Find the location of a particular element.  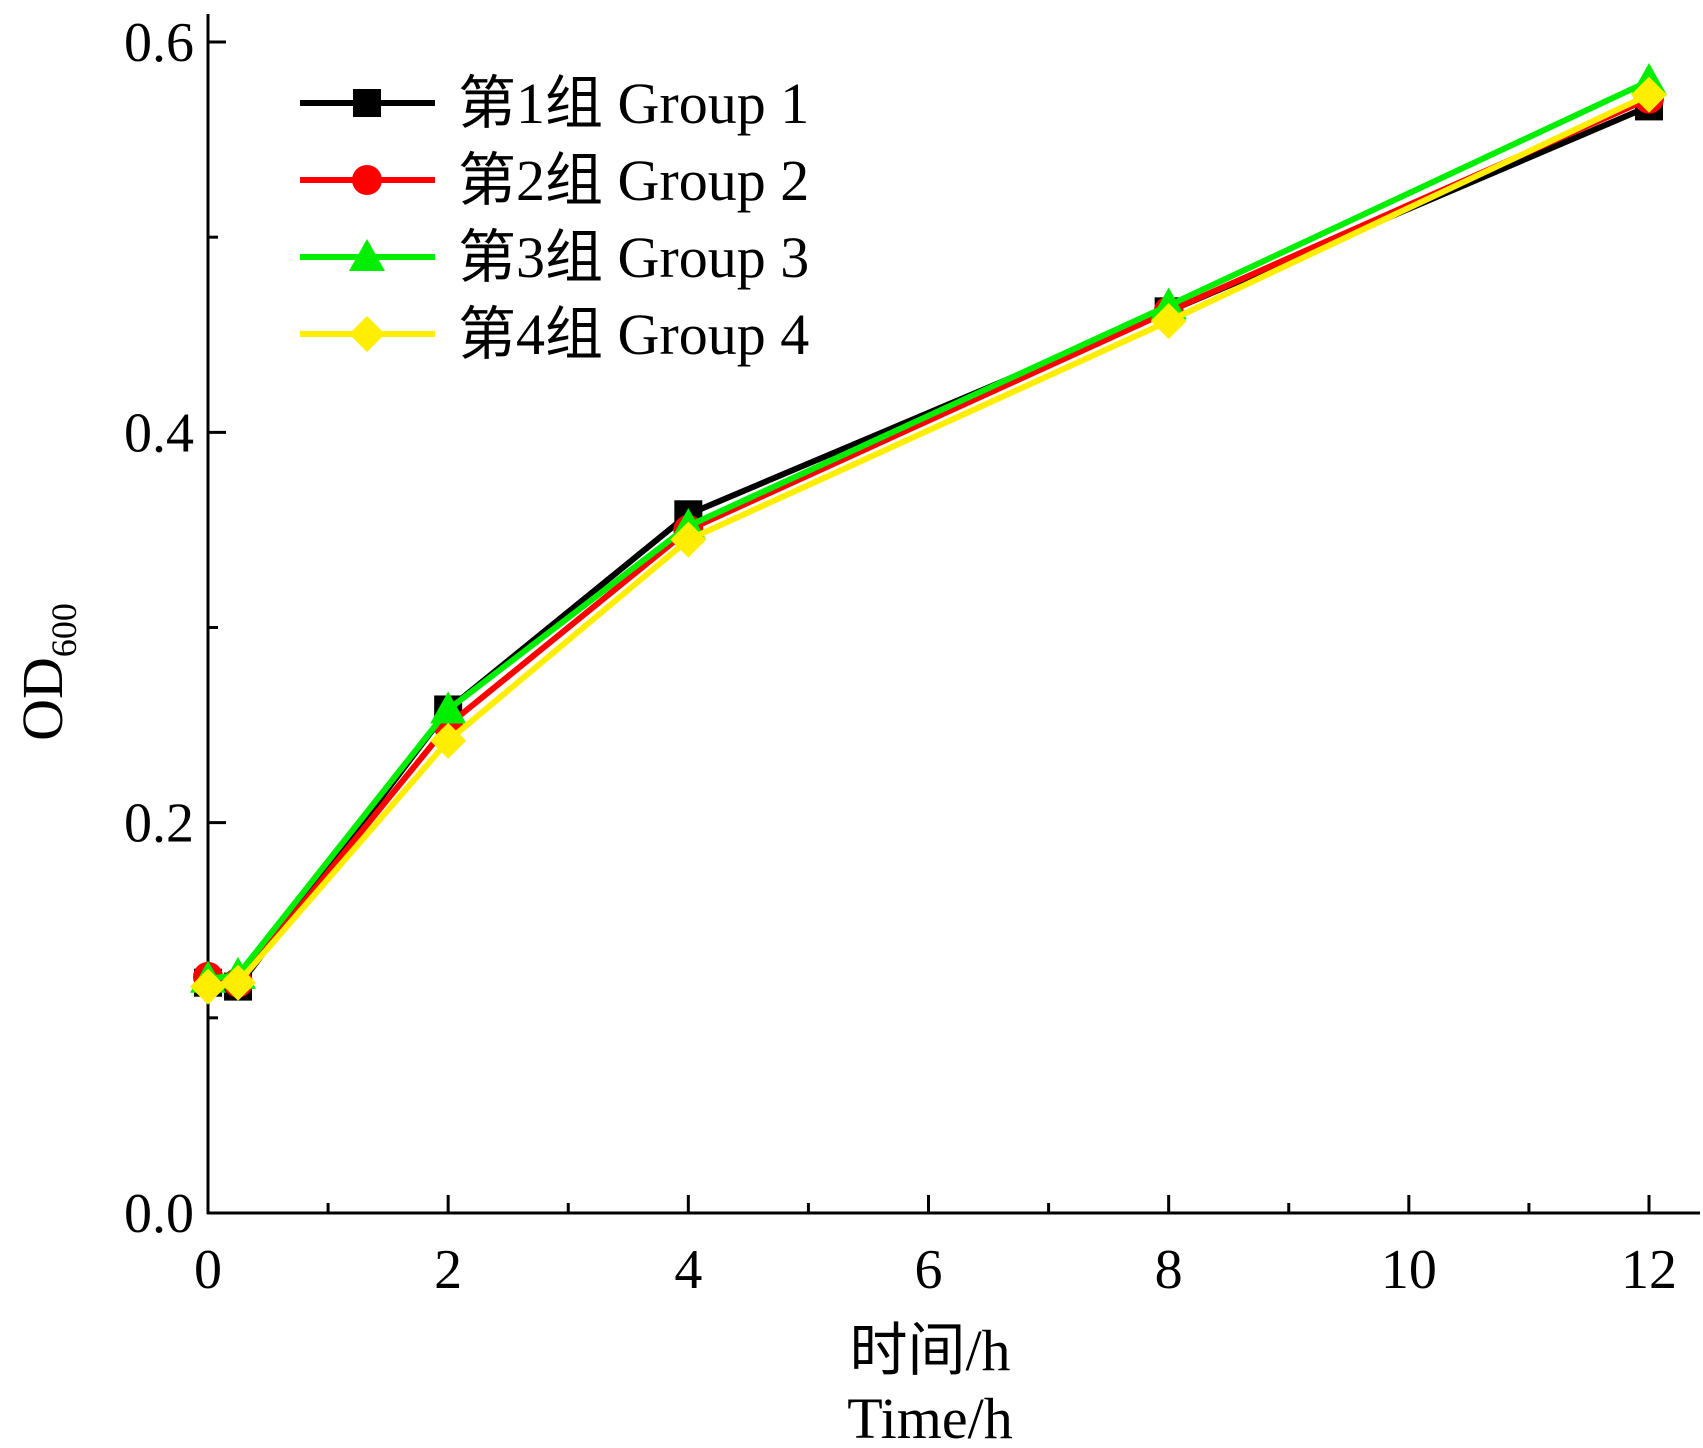

y-axis-title-subscript: 600 is located at coordinates (64, 630).